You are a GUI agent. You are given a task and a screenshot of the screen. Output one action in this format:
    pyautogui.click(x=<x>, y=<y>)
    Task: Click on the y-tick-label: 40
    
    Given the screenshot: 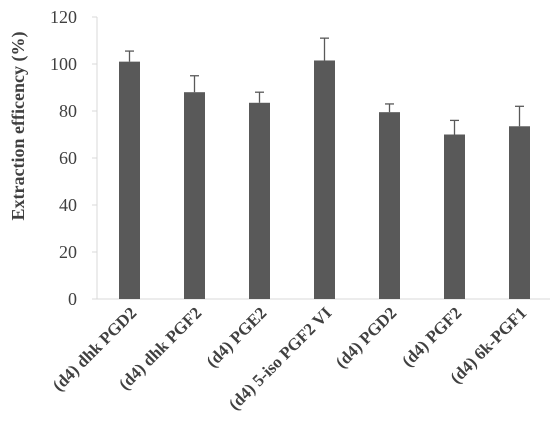 What is the action you would take?
    pyautogui.click(x=68, y=205)
    